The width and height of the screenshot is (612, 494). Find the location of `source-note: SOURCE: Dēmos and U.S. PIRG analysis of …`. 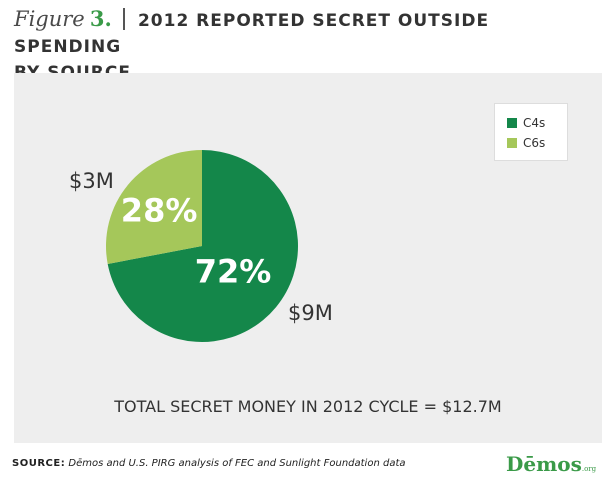

source-note: SOURCE: Dēmos and U.S. PIRG analysis of … is located at coordinates (209, 463).